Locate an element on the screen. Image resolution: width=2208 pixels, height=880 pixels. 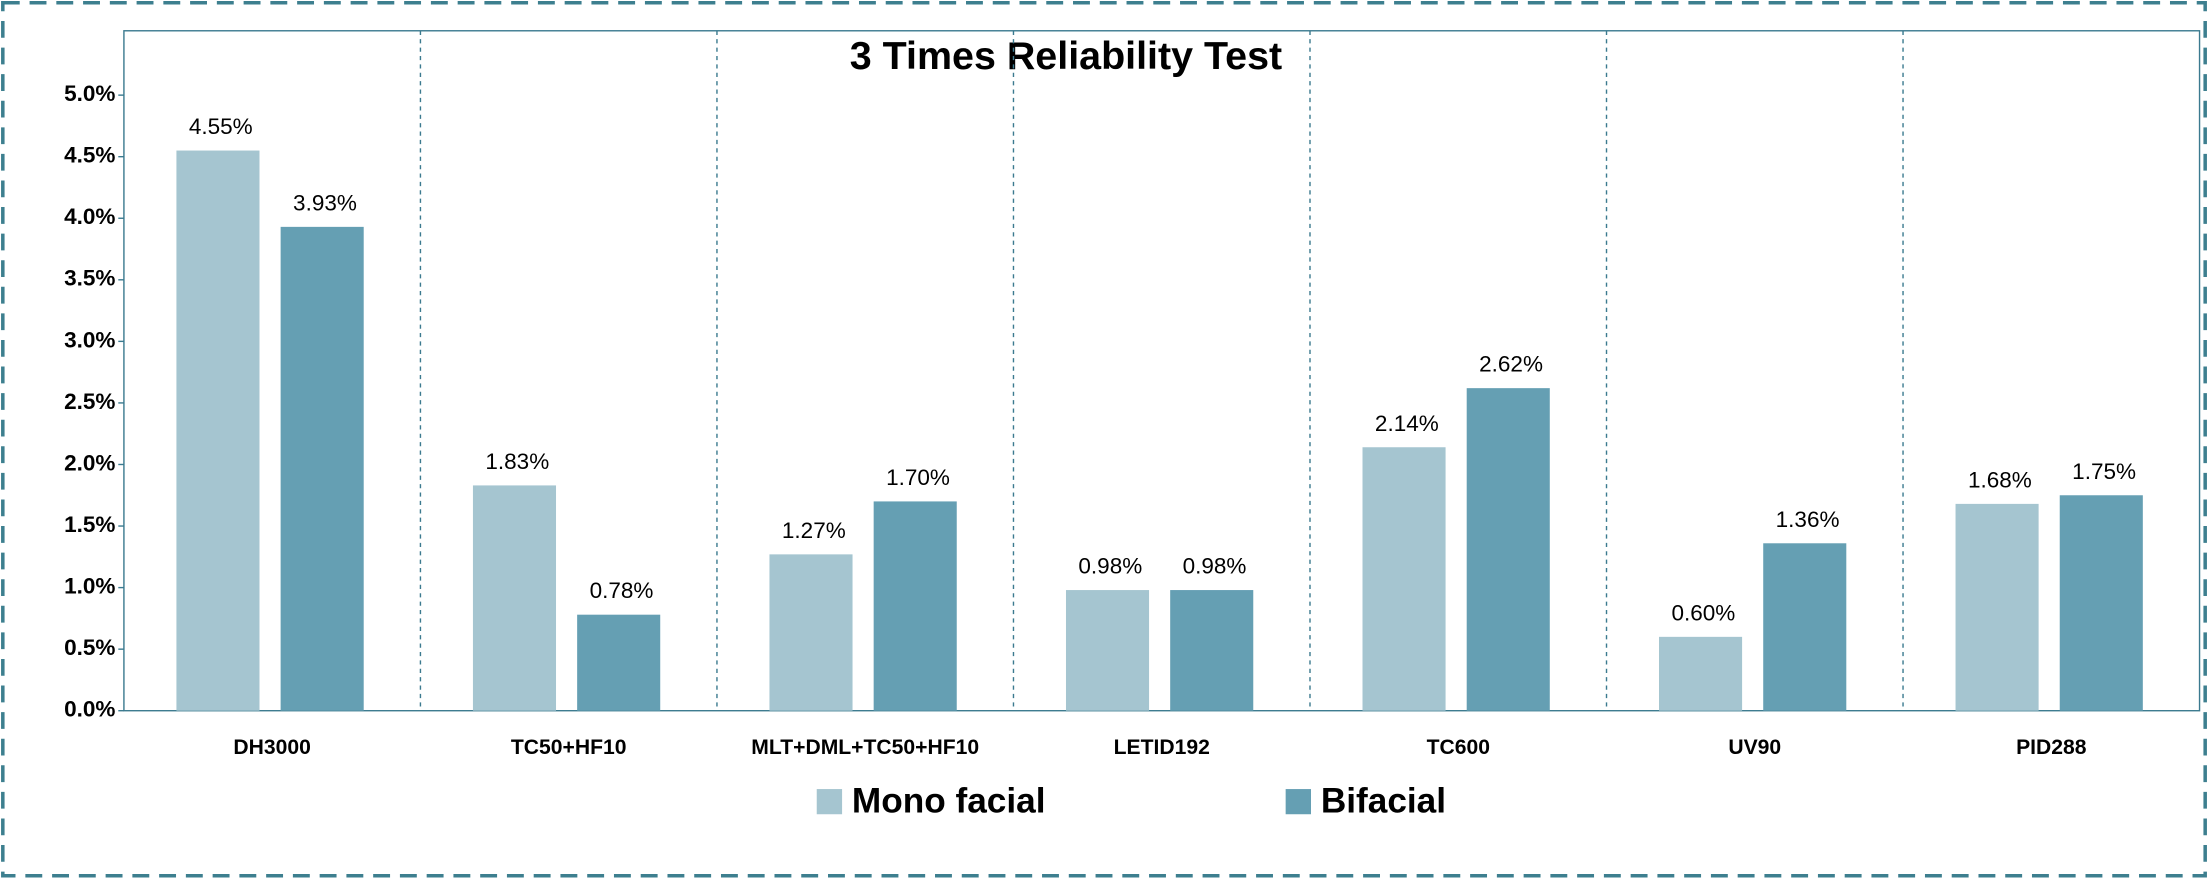
x-tick-label: TC50+HF10 is located at coordinates (569, 747).